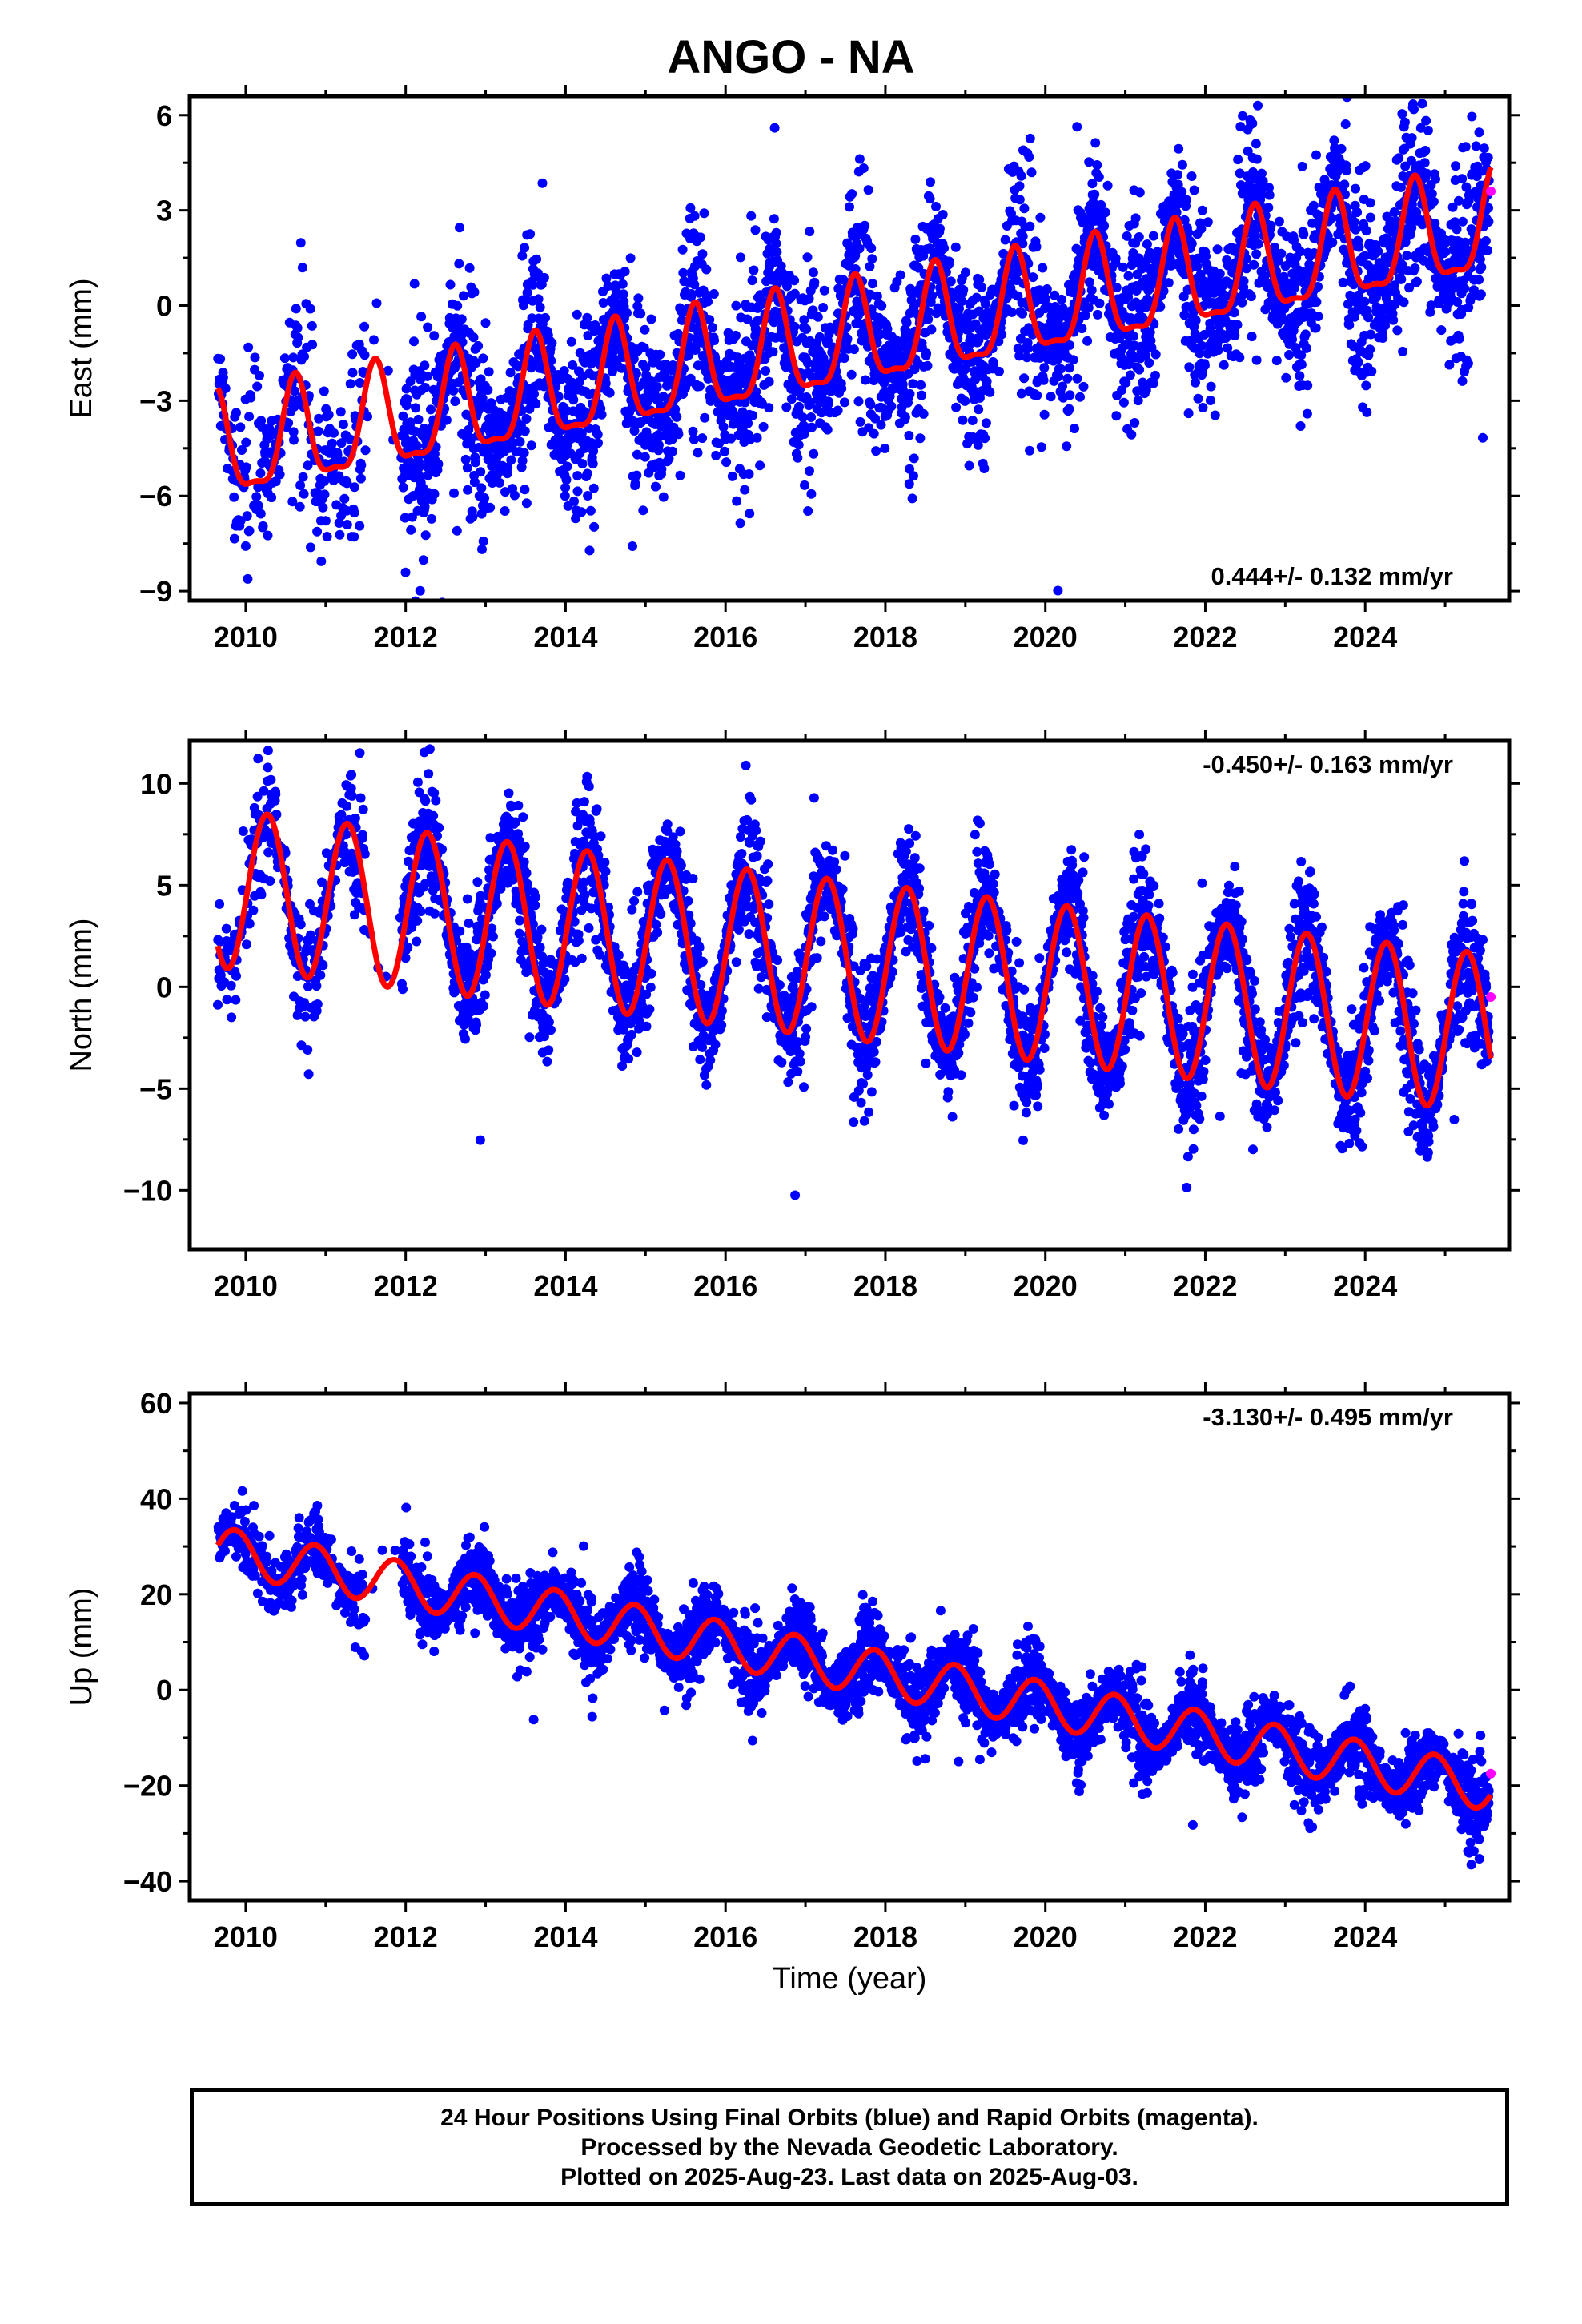 The image size is (1582, 2324). I want to click on rate-annotation: 0.444+/- 0.132 mm/yr, so click(1332, 576).